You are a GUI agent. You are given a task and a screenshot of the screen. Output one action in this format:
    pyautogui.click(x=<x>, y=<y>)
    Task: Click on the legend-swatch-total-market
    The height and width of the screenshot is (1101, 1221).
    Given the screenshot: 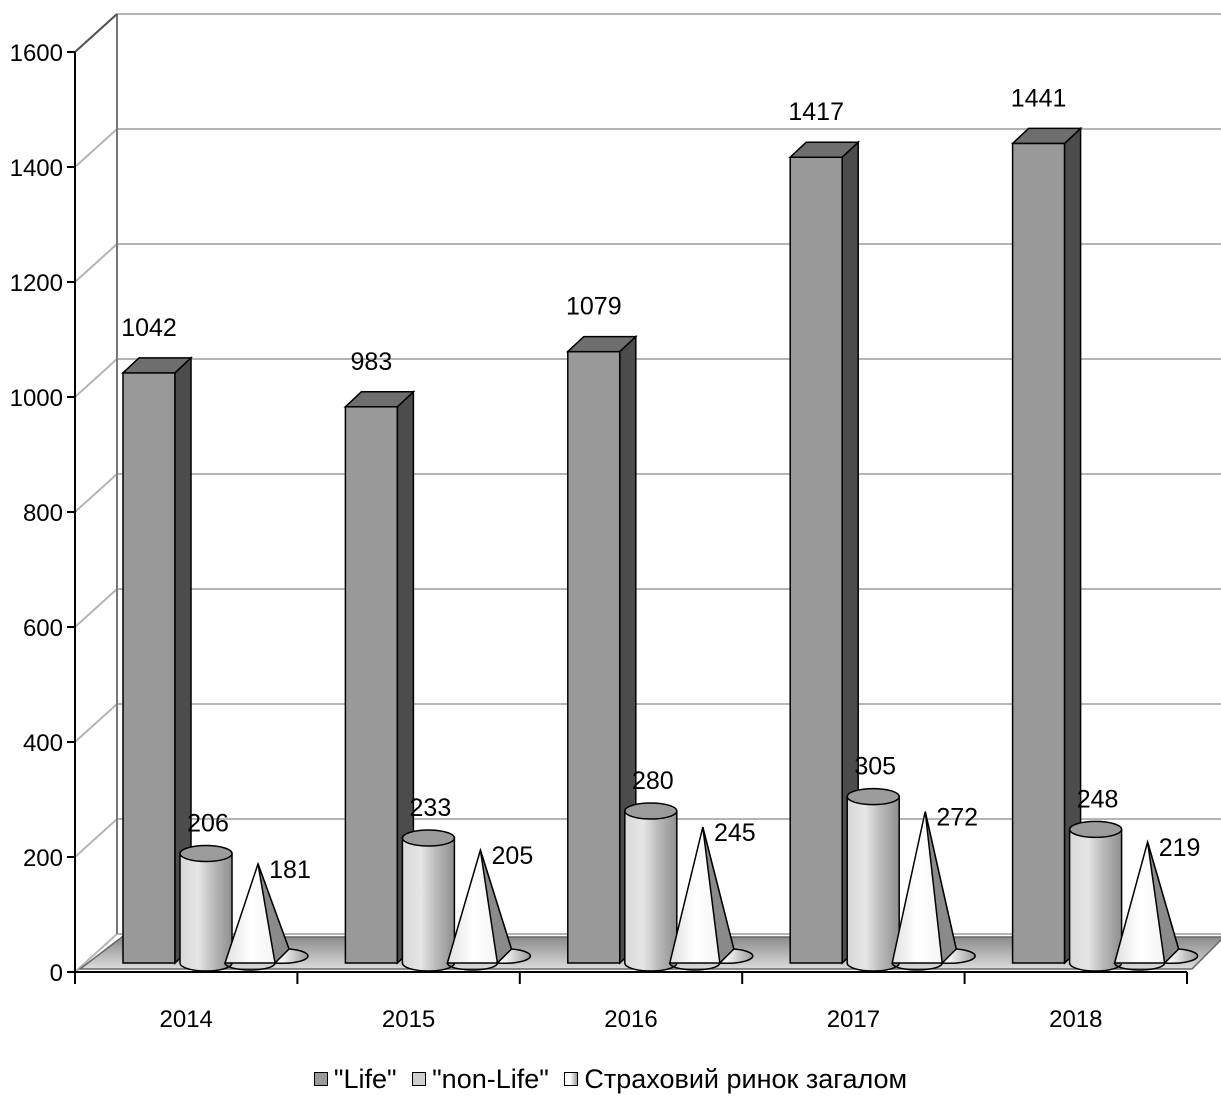 What is the action you would take?
    pyautogui.click(x=571, y=1079)
    